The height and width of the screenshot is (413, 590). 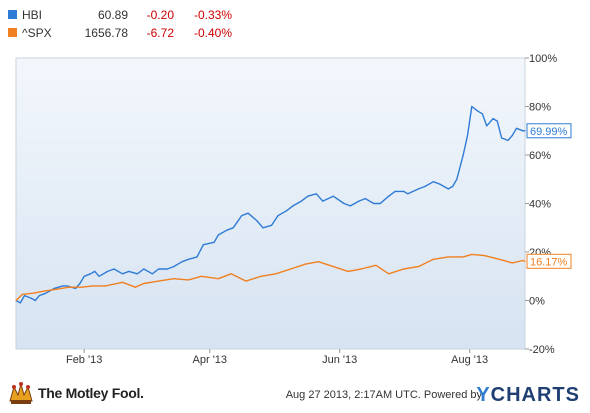 I want to click on end-label-box, so click(x=549, y=261).